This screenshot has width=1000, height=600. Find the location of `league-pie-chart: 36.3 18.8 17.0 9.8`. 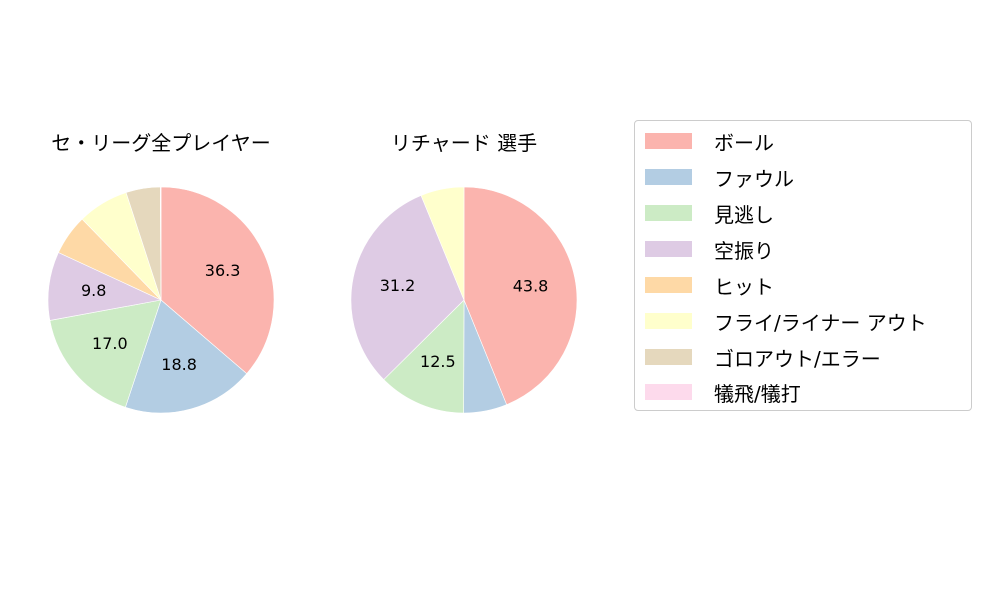

league-pie-chart: 36.3 18.8 17.0 9.8 is located at coordinates (161, 300).